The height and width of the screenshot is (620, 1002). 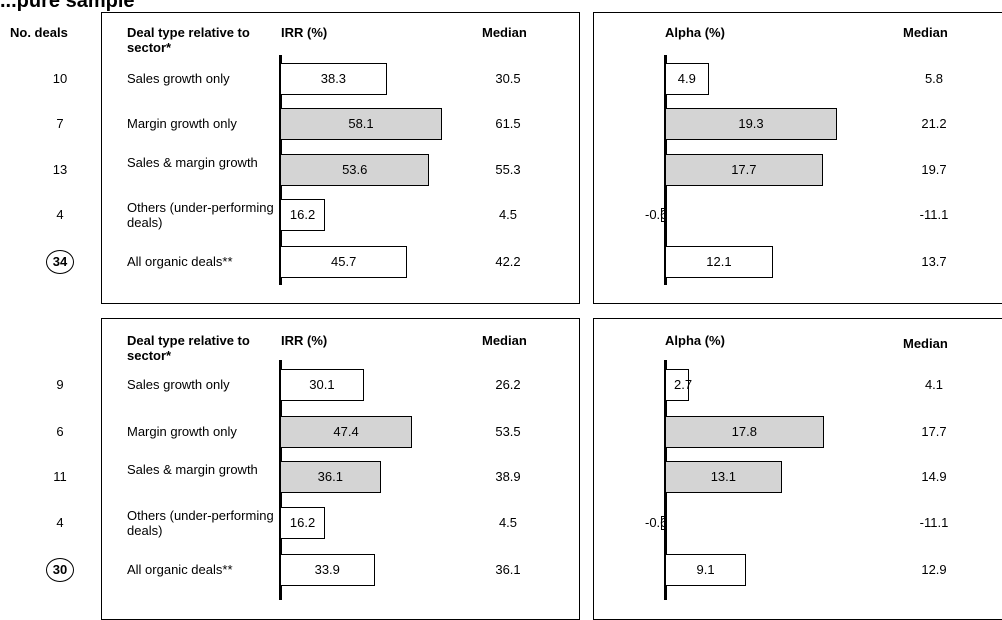 I want to click on deal-count: 9, so click(x=60, y=384).